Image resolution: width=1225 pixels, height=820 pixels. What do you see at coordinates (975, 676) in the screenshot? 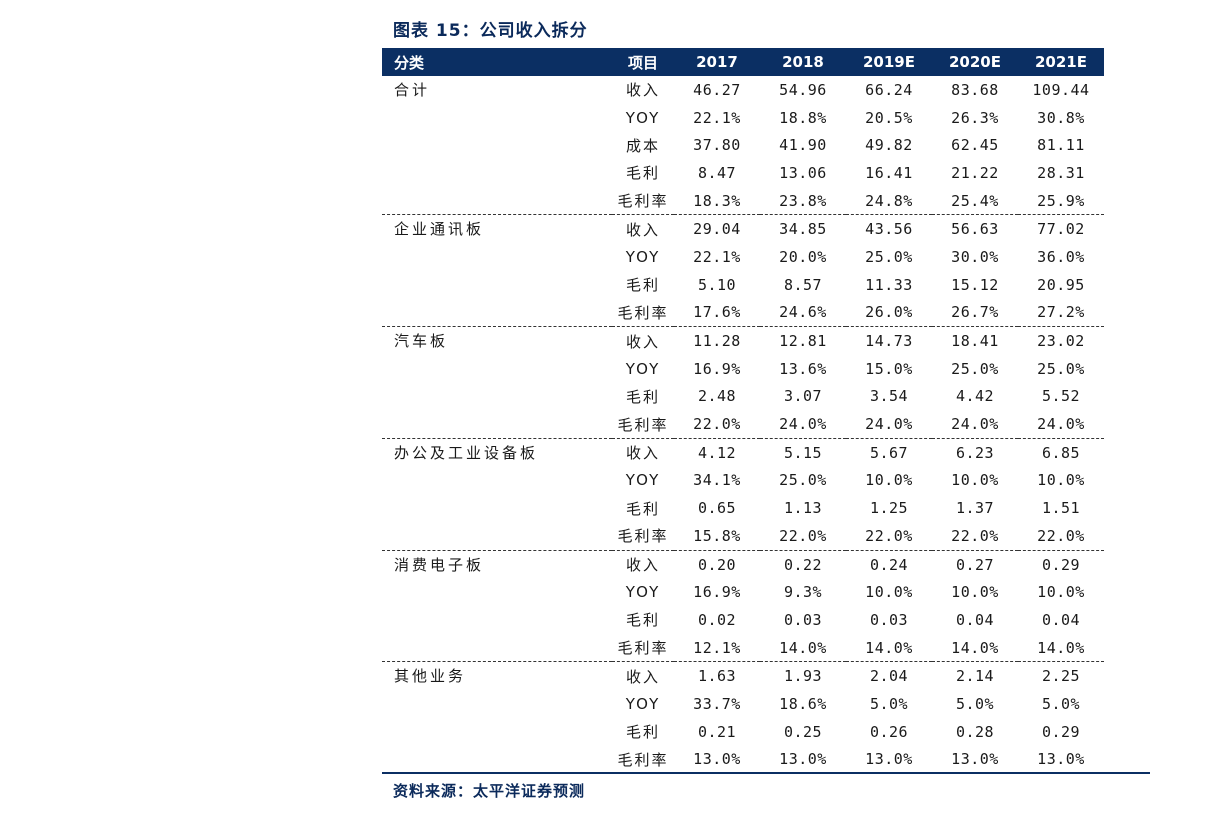
I see `value-cell: 2.14` at bounding box center [975, 676].